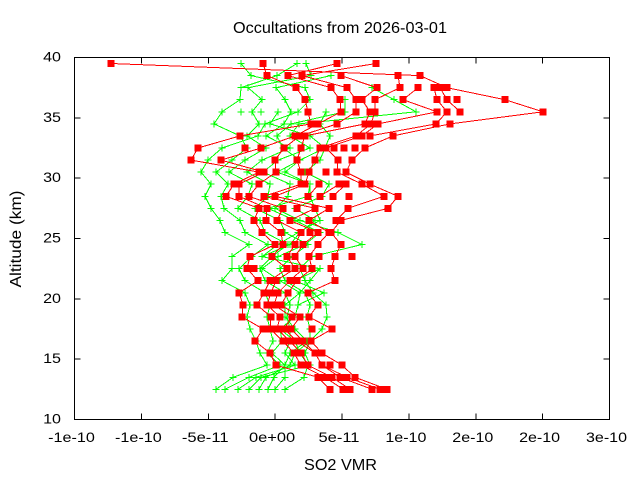 This screenshot has height=485, width=640. I want to click on svg-text: 0e+00, so click(272, 437).